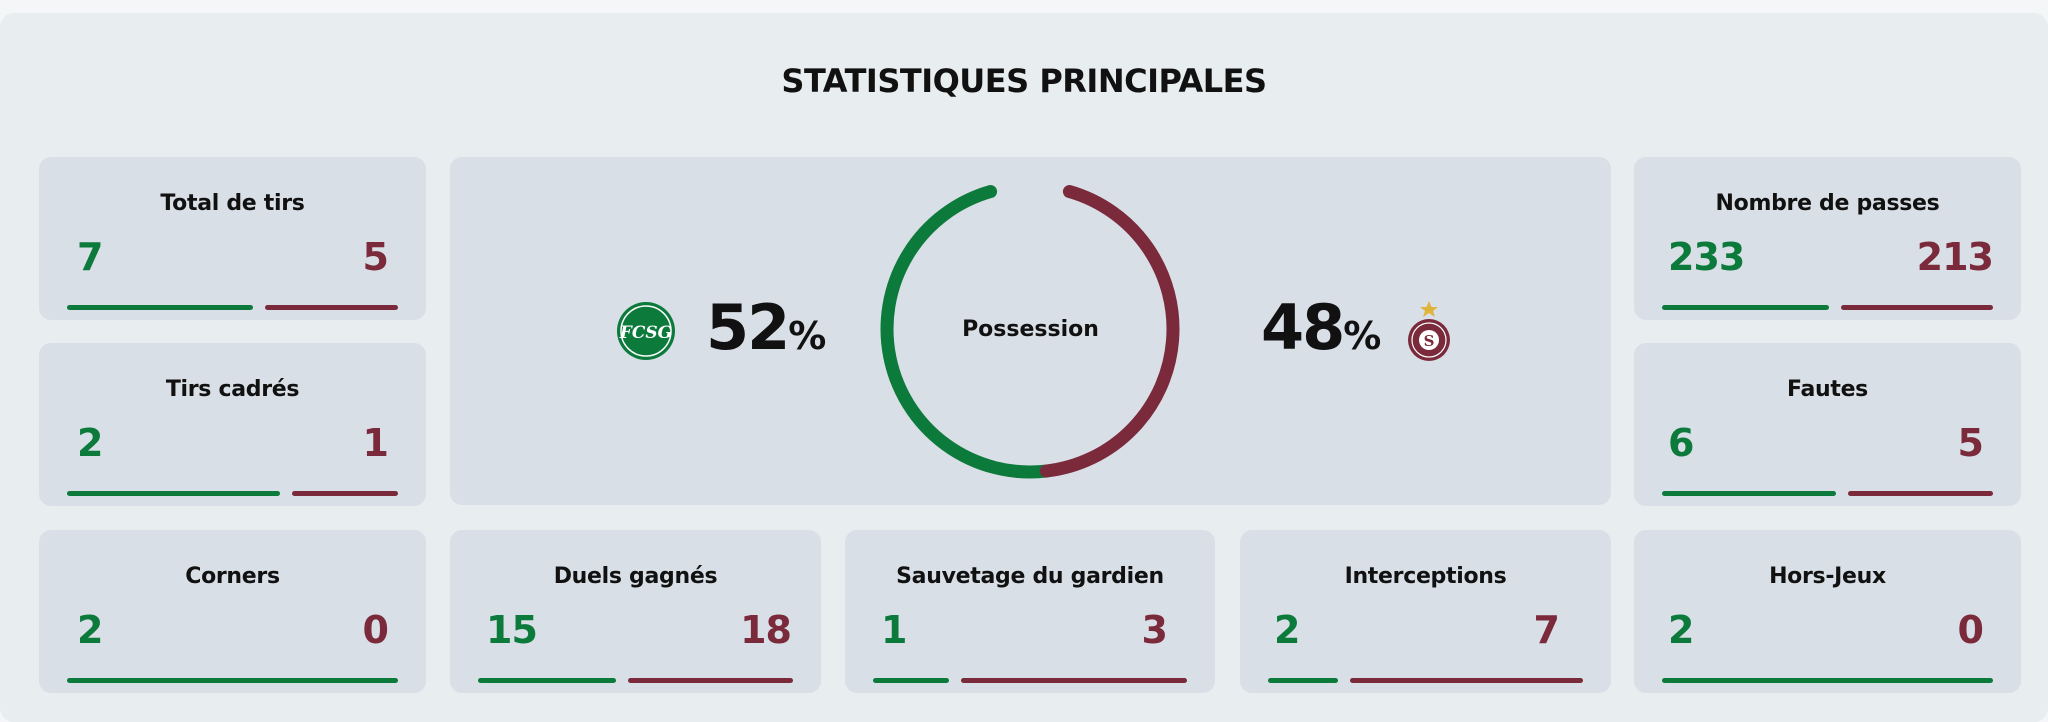  What do you see at coordinates (1030, 576) in the screenshot?
I see `stat-label: Sauvetage du gardien` at bounding box center [1030, 576].